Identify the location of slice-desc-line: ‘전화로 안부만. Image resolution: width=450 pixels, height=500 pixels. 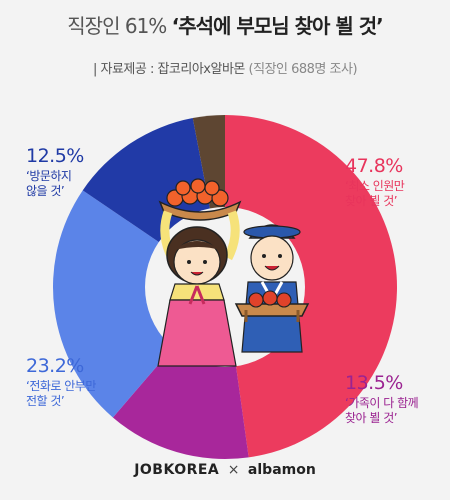
(61, 386).